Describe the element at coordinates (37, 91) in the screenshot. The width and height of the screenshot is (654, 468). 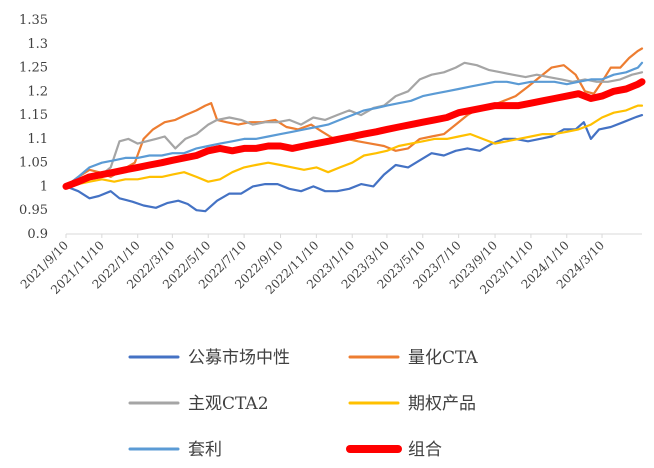
I see `y-tick-label: 1.2` at that location.